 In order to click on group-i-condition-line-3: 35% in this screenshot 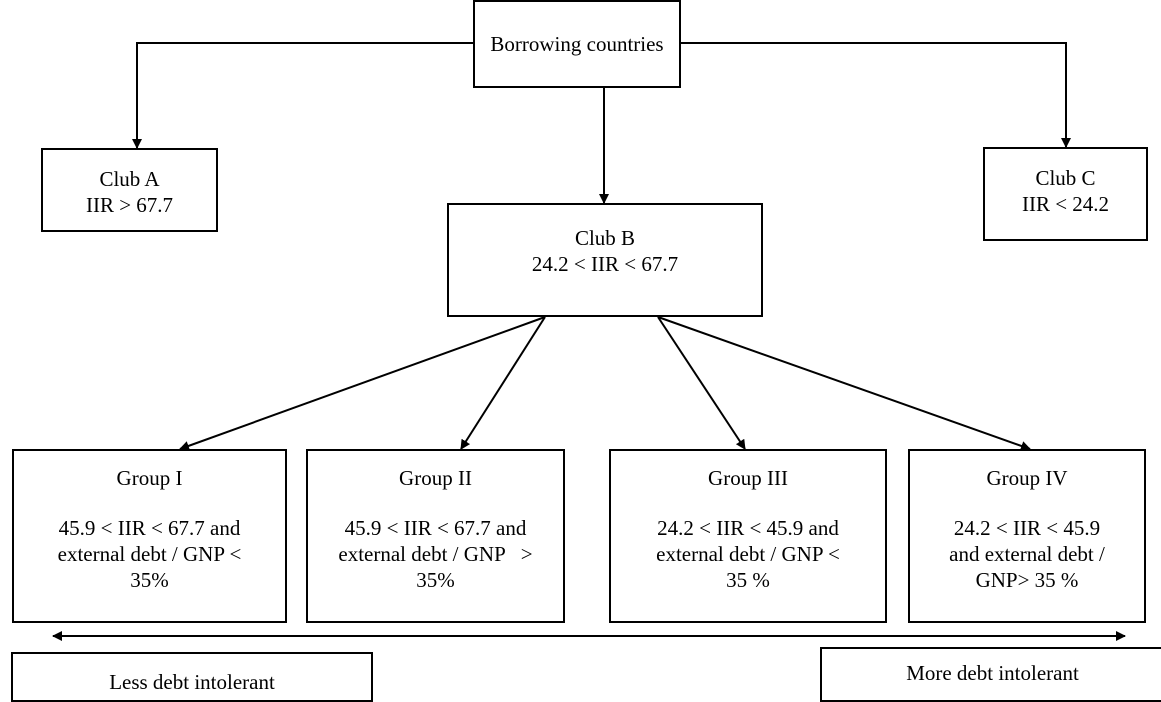, I will do `click(149, 580)`.